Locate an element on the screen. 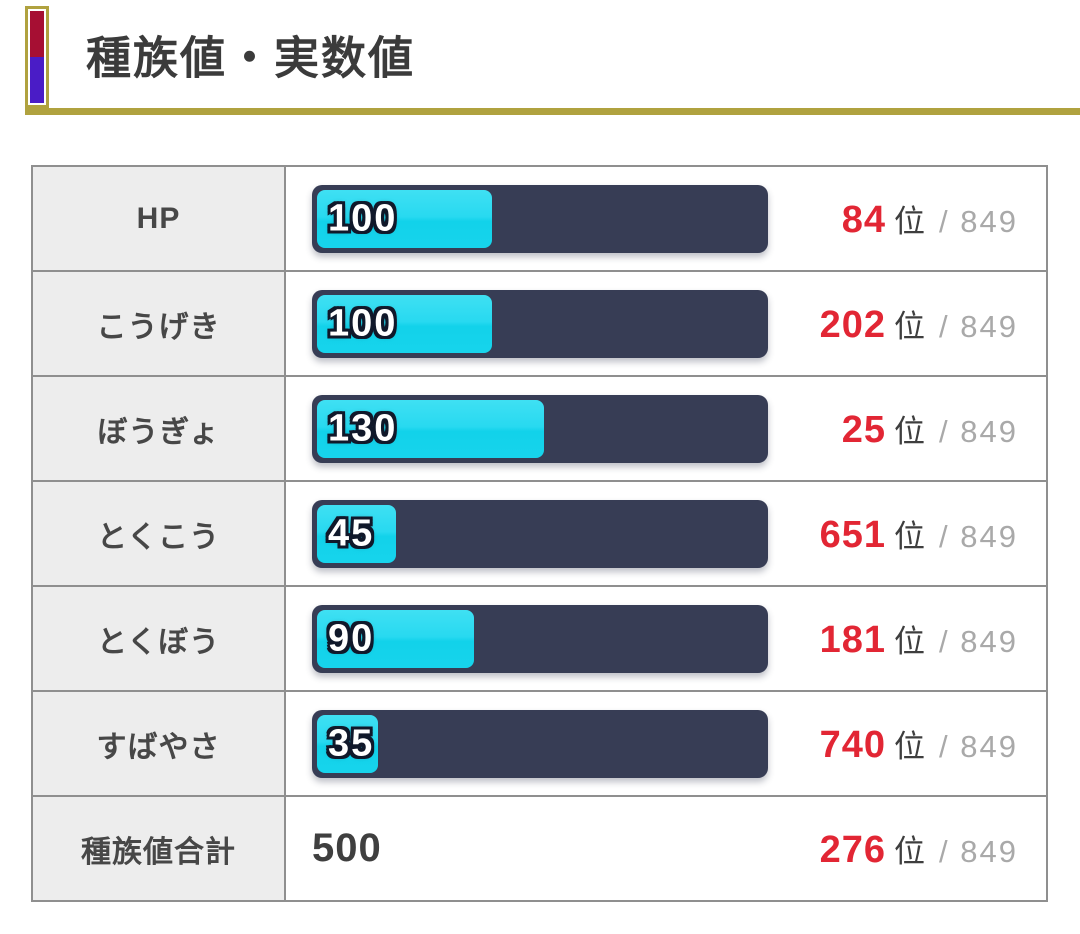 Image resolution: width=1080 pixels, height=934 pixels. stat-row: 種族値合計 500 276 位 / 849 is located at coordinates (539, 848).